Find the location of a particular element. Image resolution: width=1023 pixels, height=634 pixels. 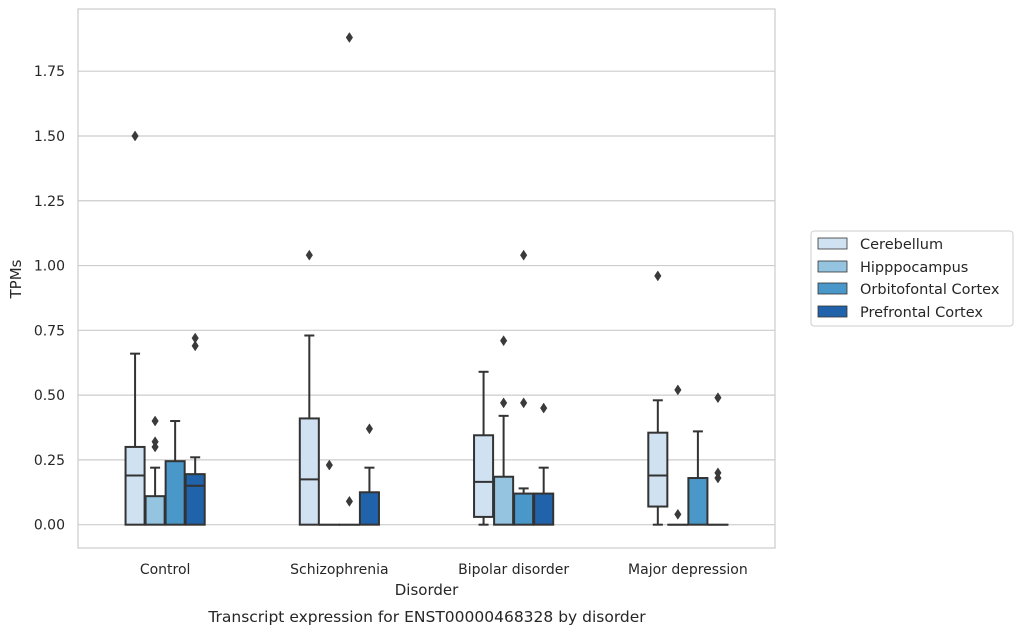

legend-frame is located at coordinates (912, 278).